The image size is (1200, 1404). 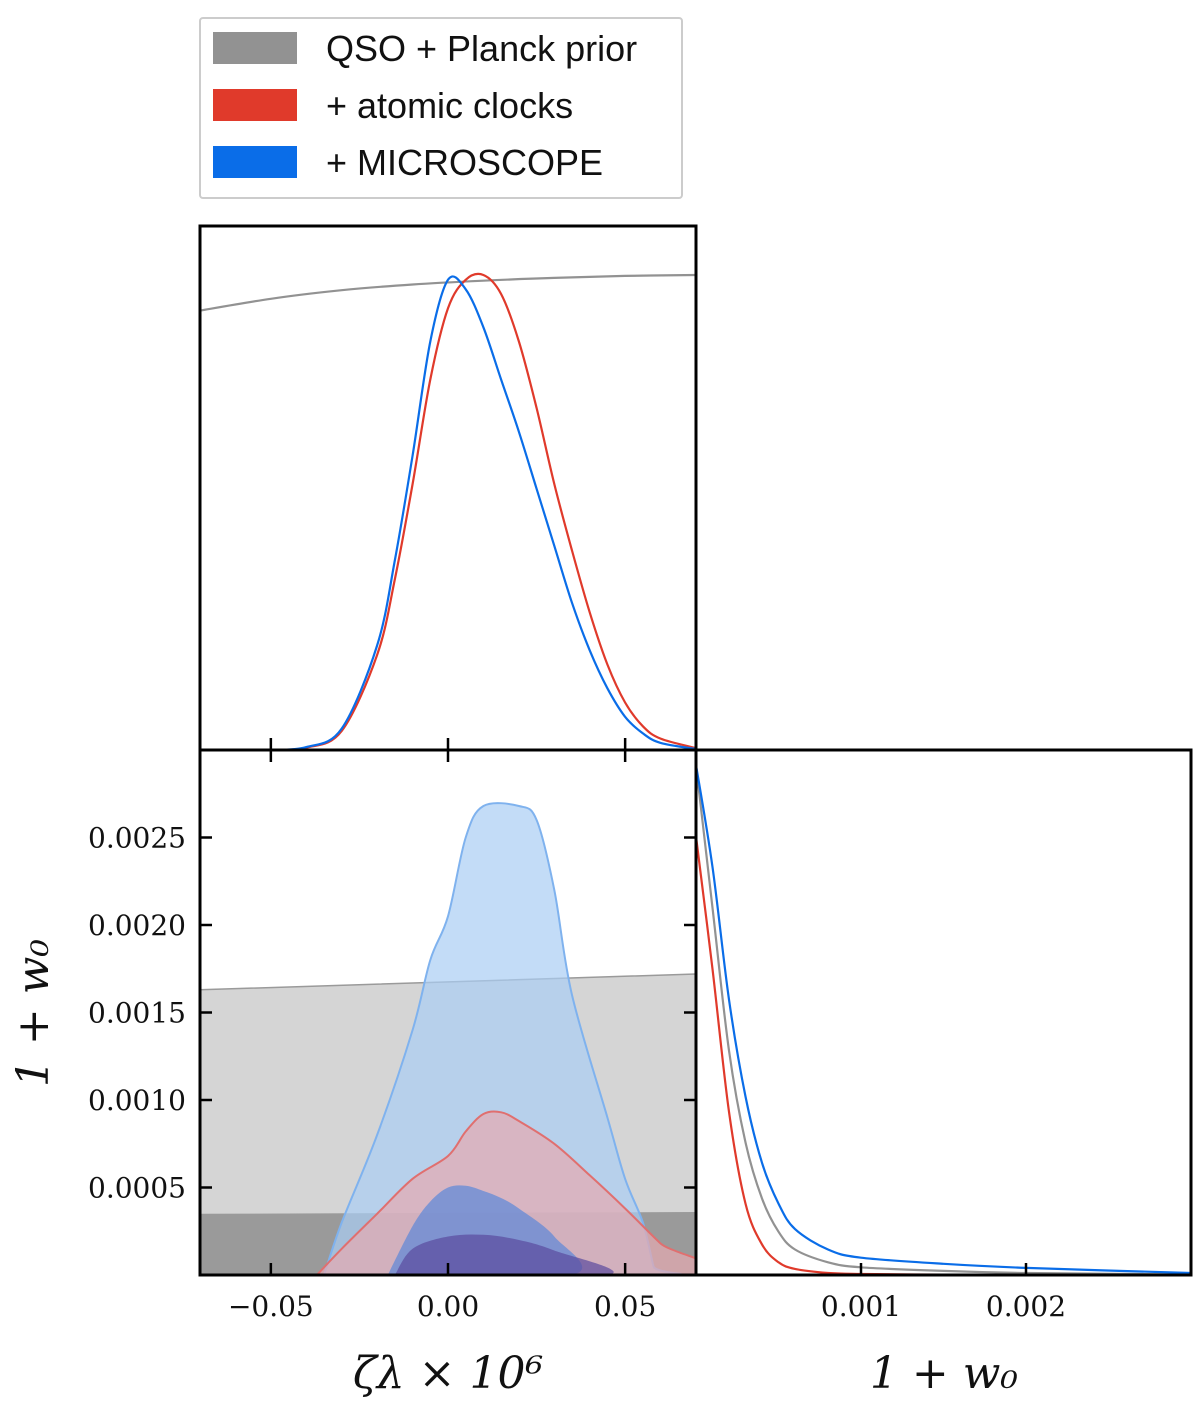 I want to click on w0-tick-label: 0.002, so click(x=1026, y=1306).